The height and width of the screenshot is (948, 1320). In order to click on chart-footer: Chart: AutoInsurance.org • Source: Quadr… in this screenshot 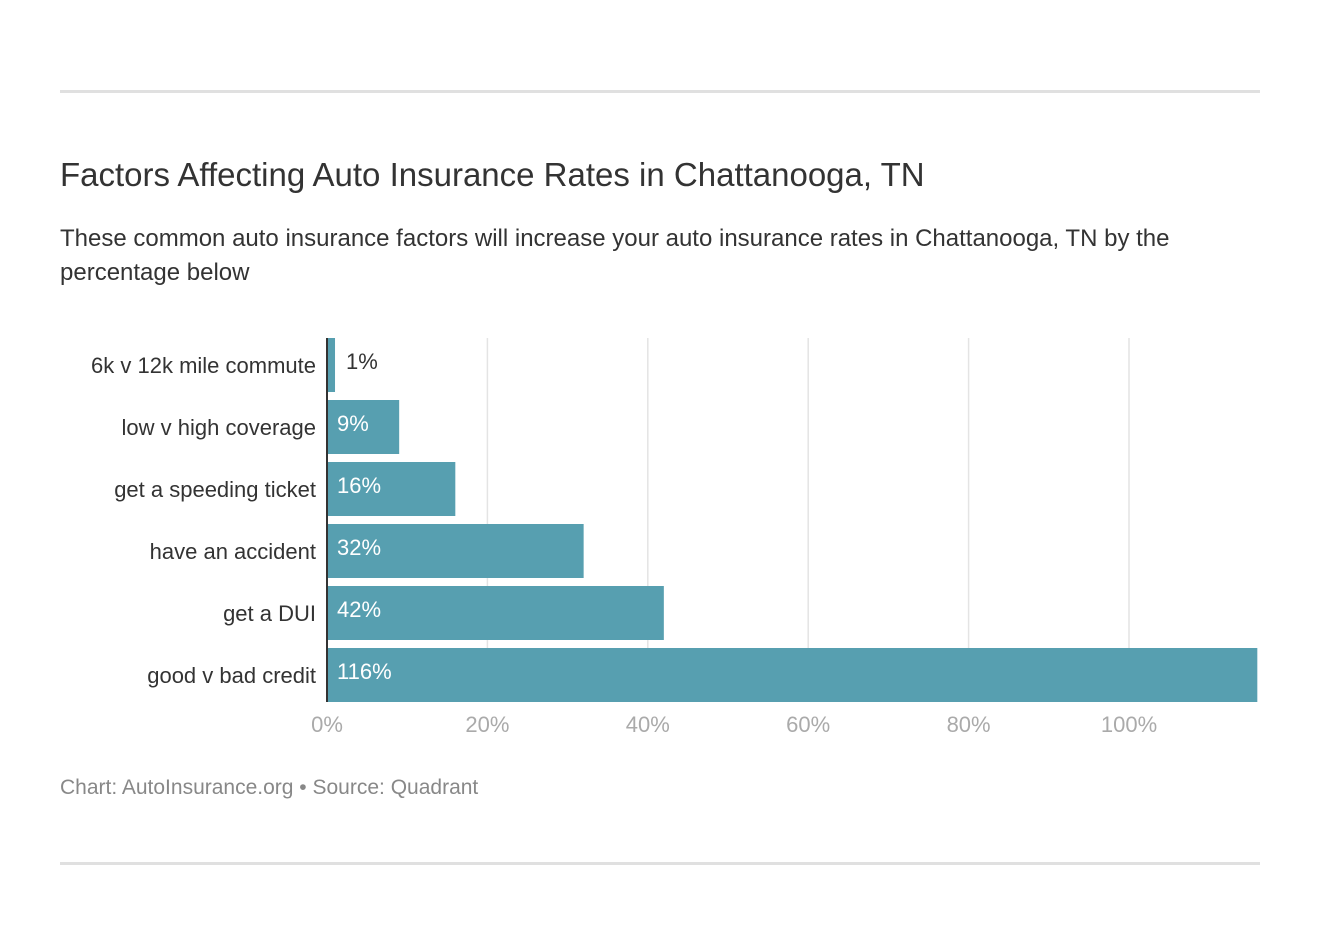, I will do `click(269, 787)`.